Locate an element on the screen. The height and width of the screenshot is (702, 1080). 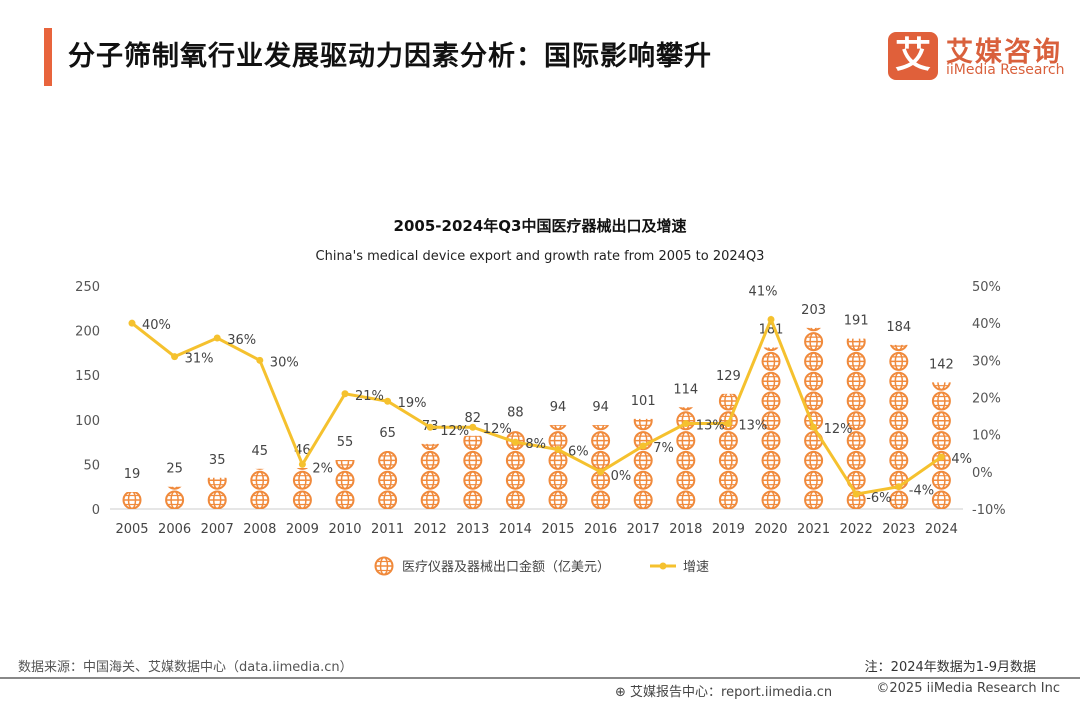
bar-label: 142 is located at coordinates (941, 364).